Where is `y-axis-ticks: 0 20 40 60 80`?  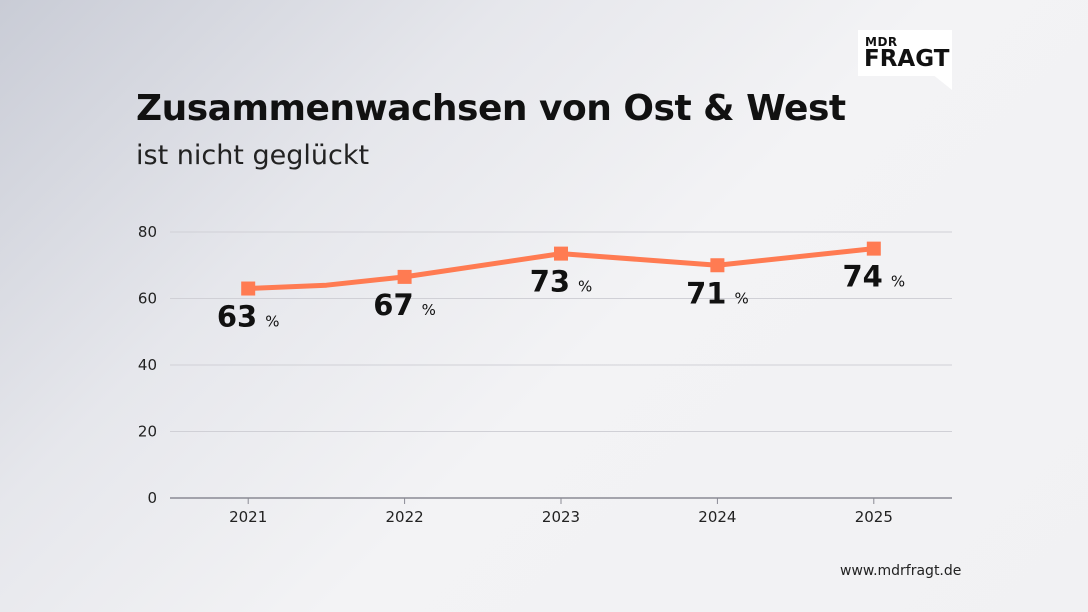
y-axis-ticks: 0 20 40 60 80 is located at coordinates (147, 365).